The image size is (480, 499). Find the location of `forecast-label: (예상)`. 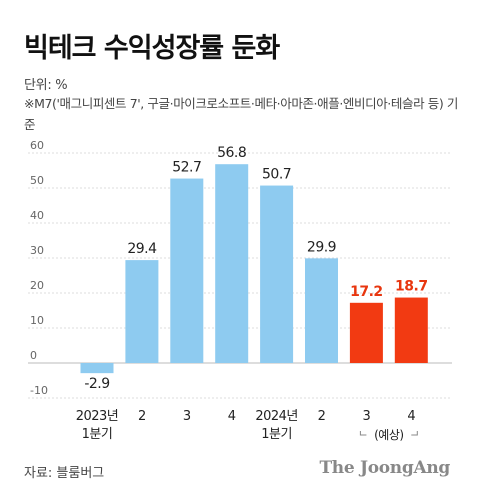

forecast-label: (예상) is located at coordinates (388, 435).